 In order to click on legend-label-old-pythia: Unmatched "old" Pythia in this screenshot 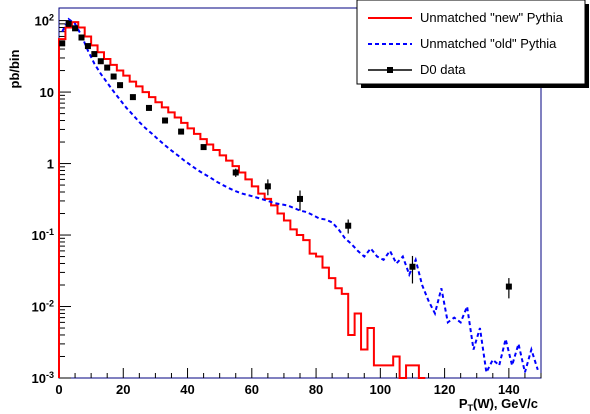, I will do `click(488, 43)`.